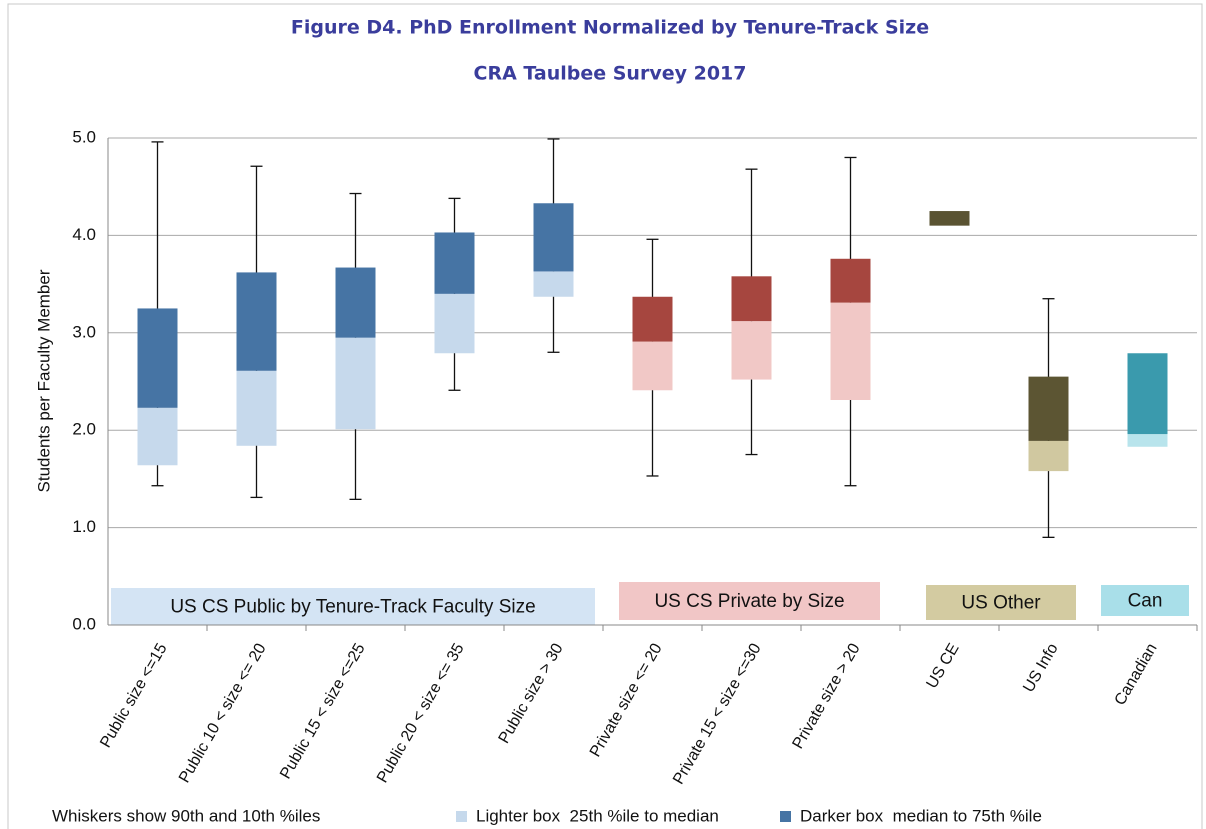  I want to click on y-tick-label: 1.0, so click(84, 526).